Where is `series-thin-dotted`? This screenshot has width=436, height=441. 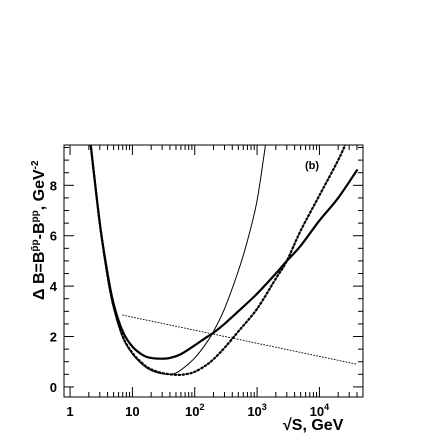 series-thin-dotted is located at coordinates (240, 339).